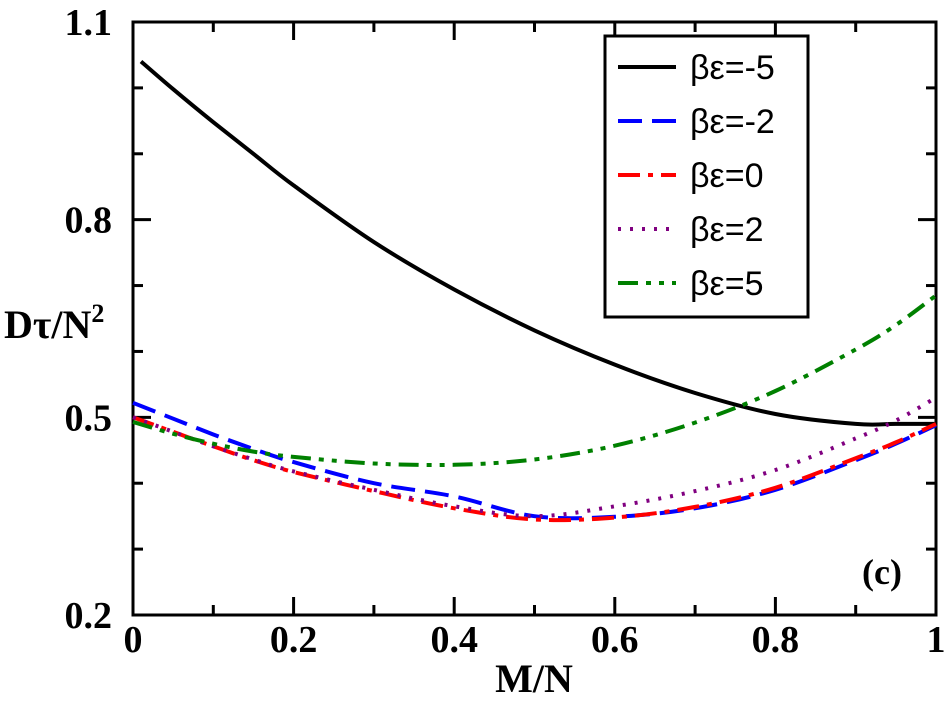 The height and width of the screenshot is (702, 950). Describe the element at coordinates (726, 284) in the screenshot. I see `legend-label: βε=5` at that location.